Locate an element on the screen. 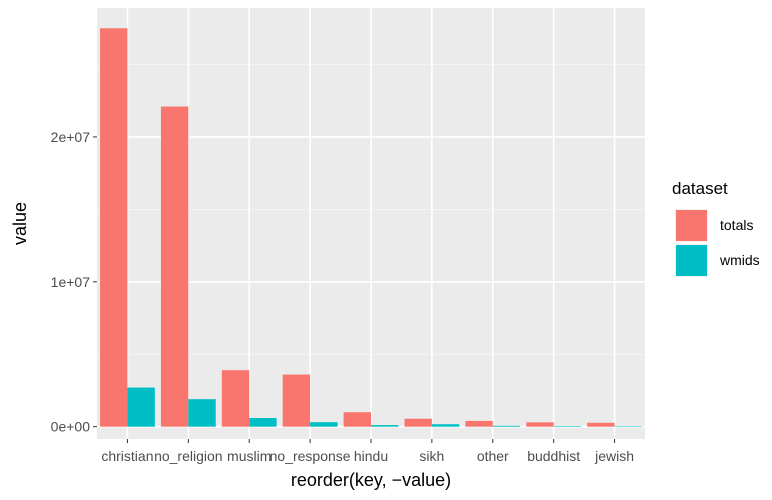 The image size is (772, 500). x-tick-label: other is located at coordinates (493, 456).